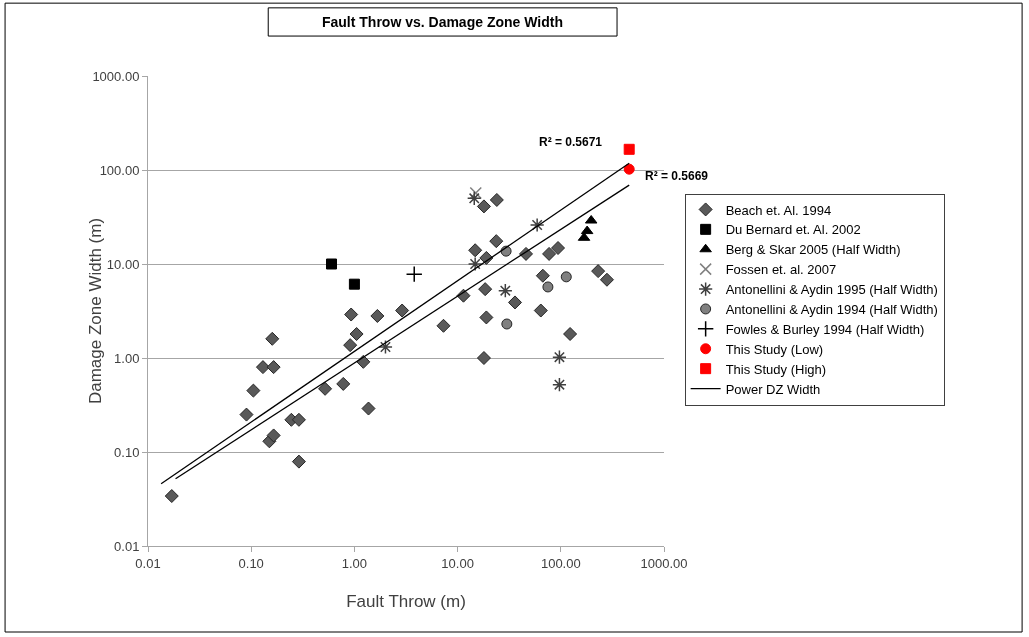  What do you see at coordinates (774, 349) in the screenshot?
I see `legend-label: This Study (Low)` at bounding box center [774, 349].